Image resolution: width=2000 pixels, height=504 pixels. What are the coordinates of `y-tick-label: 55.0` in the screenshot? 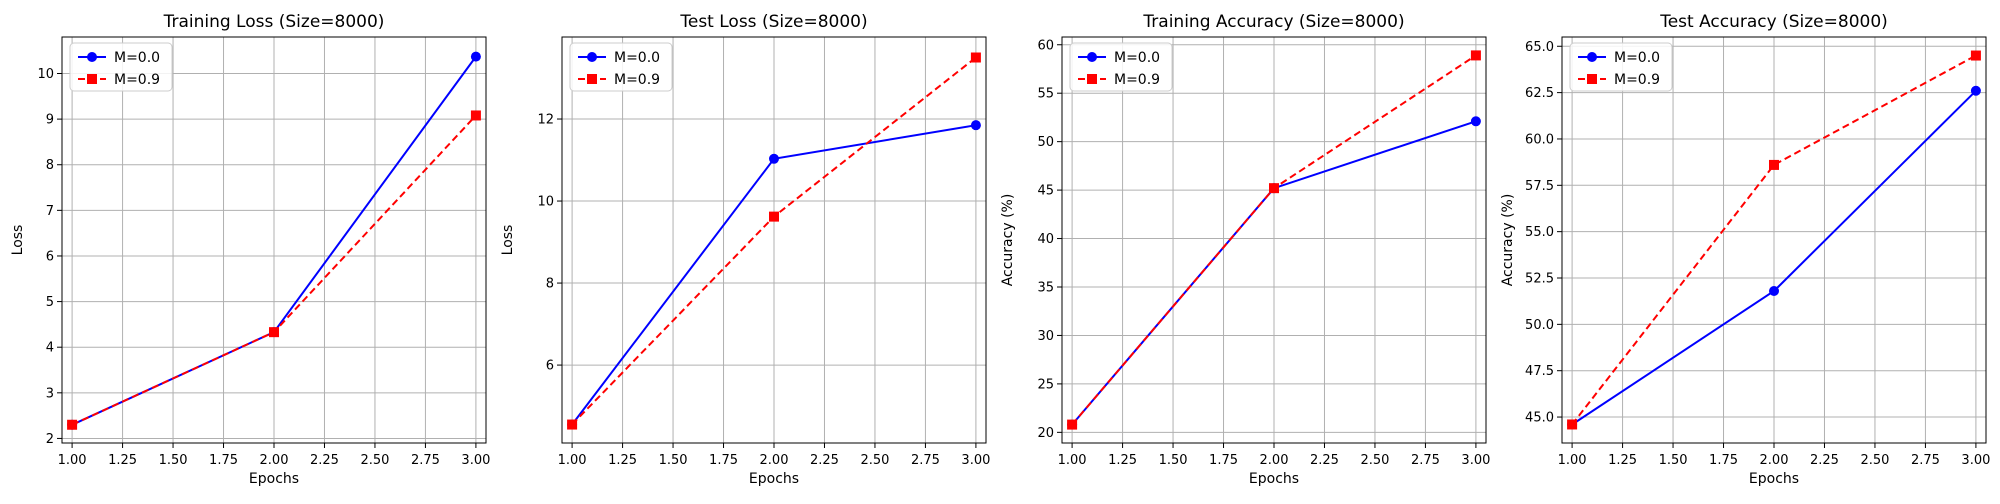 It's located at (1539, 232).